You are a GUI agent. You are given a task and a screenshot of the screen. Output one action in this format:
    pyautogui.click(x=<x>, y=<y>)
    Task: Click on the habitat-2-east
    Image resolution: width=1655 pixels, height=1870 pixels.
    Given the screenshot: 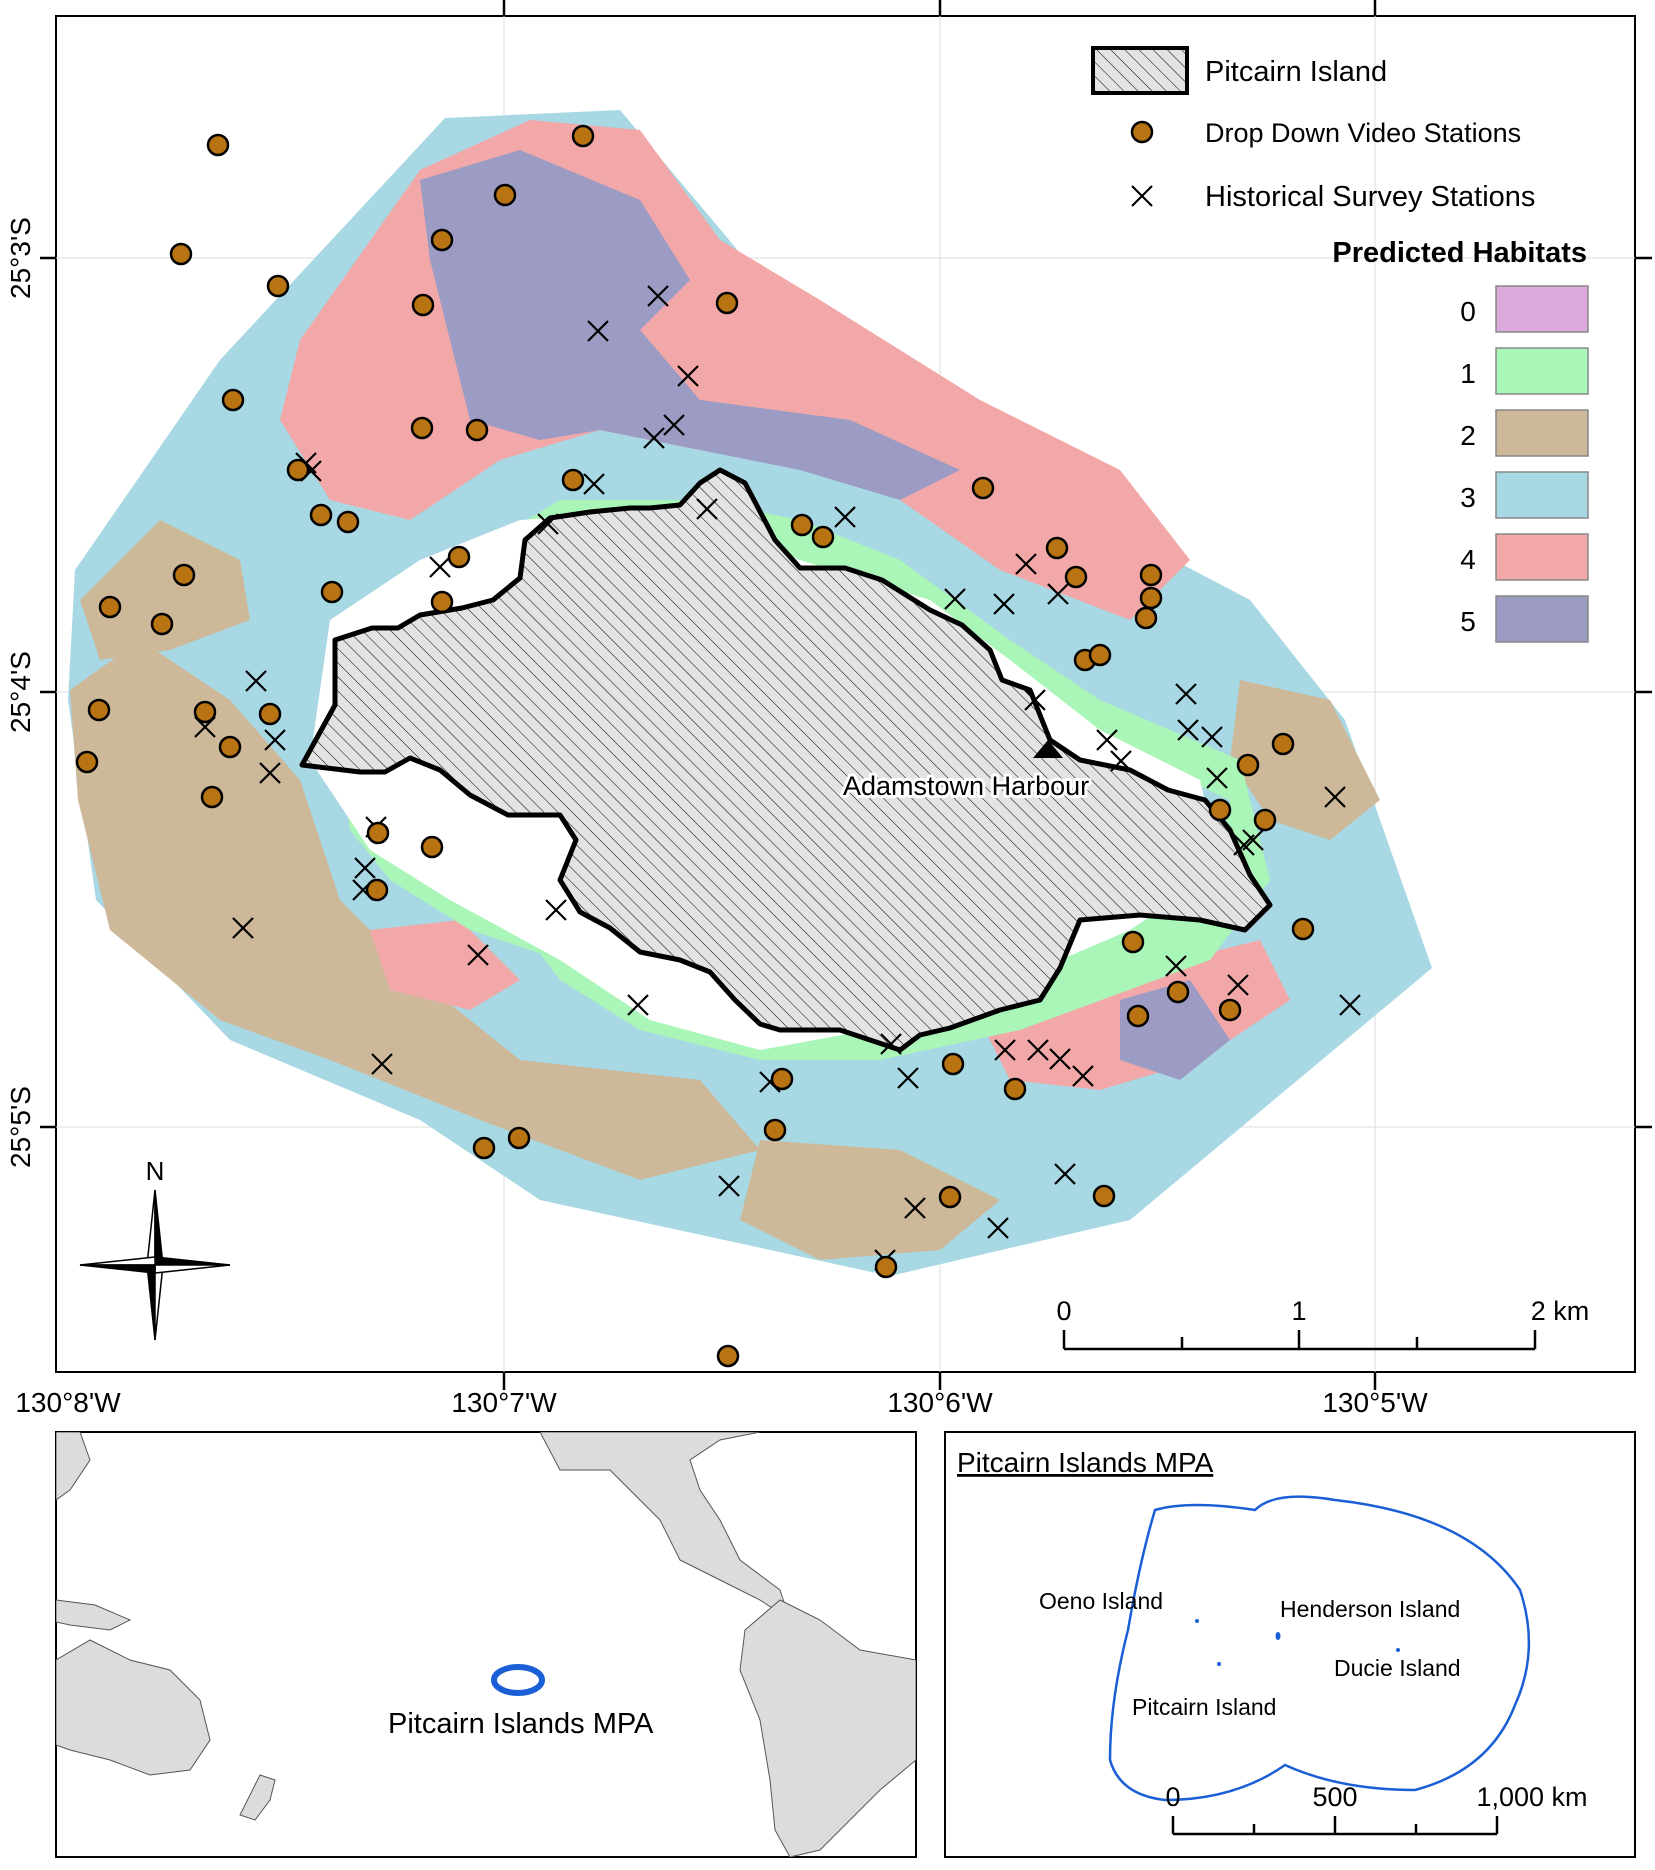 What is the action you would take?
    pyautogui.click(x=1305, y=760)
    